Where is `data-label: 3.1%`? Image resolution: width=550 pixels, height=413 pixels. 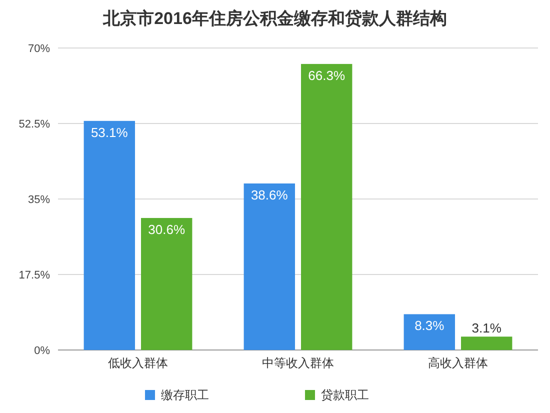 data-label: 3.1% is located at coordinates (487, 328).